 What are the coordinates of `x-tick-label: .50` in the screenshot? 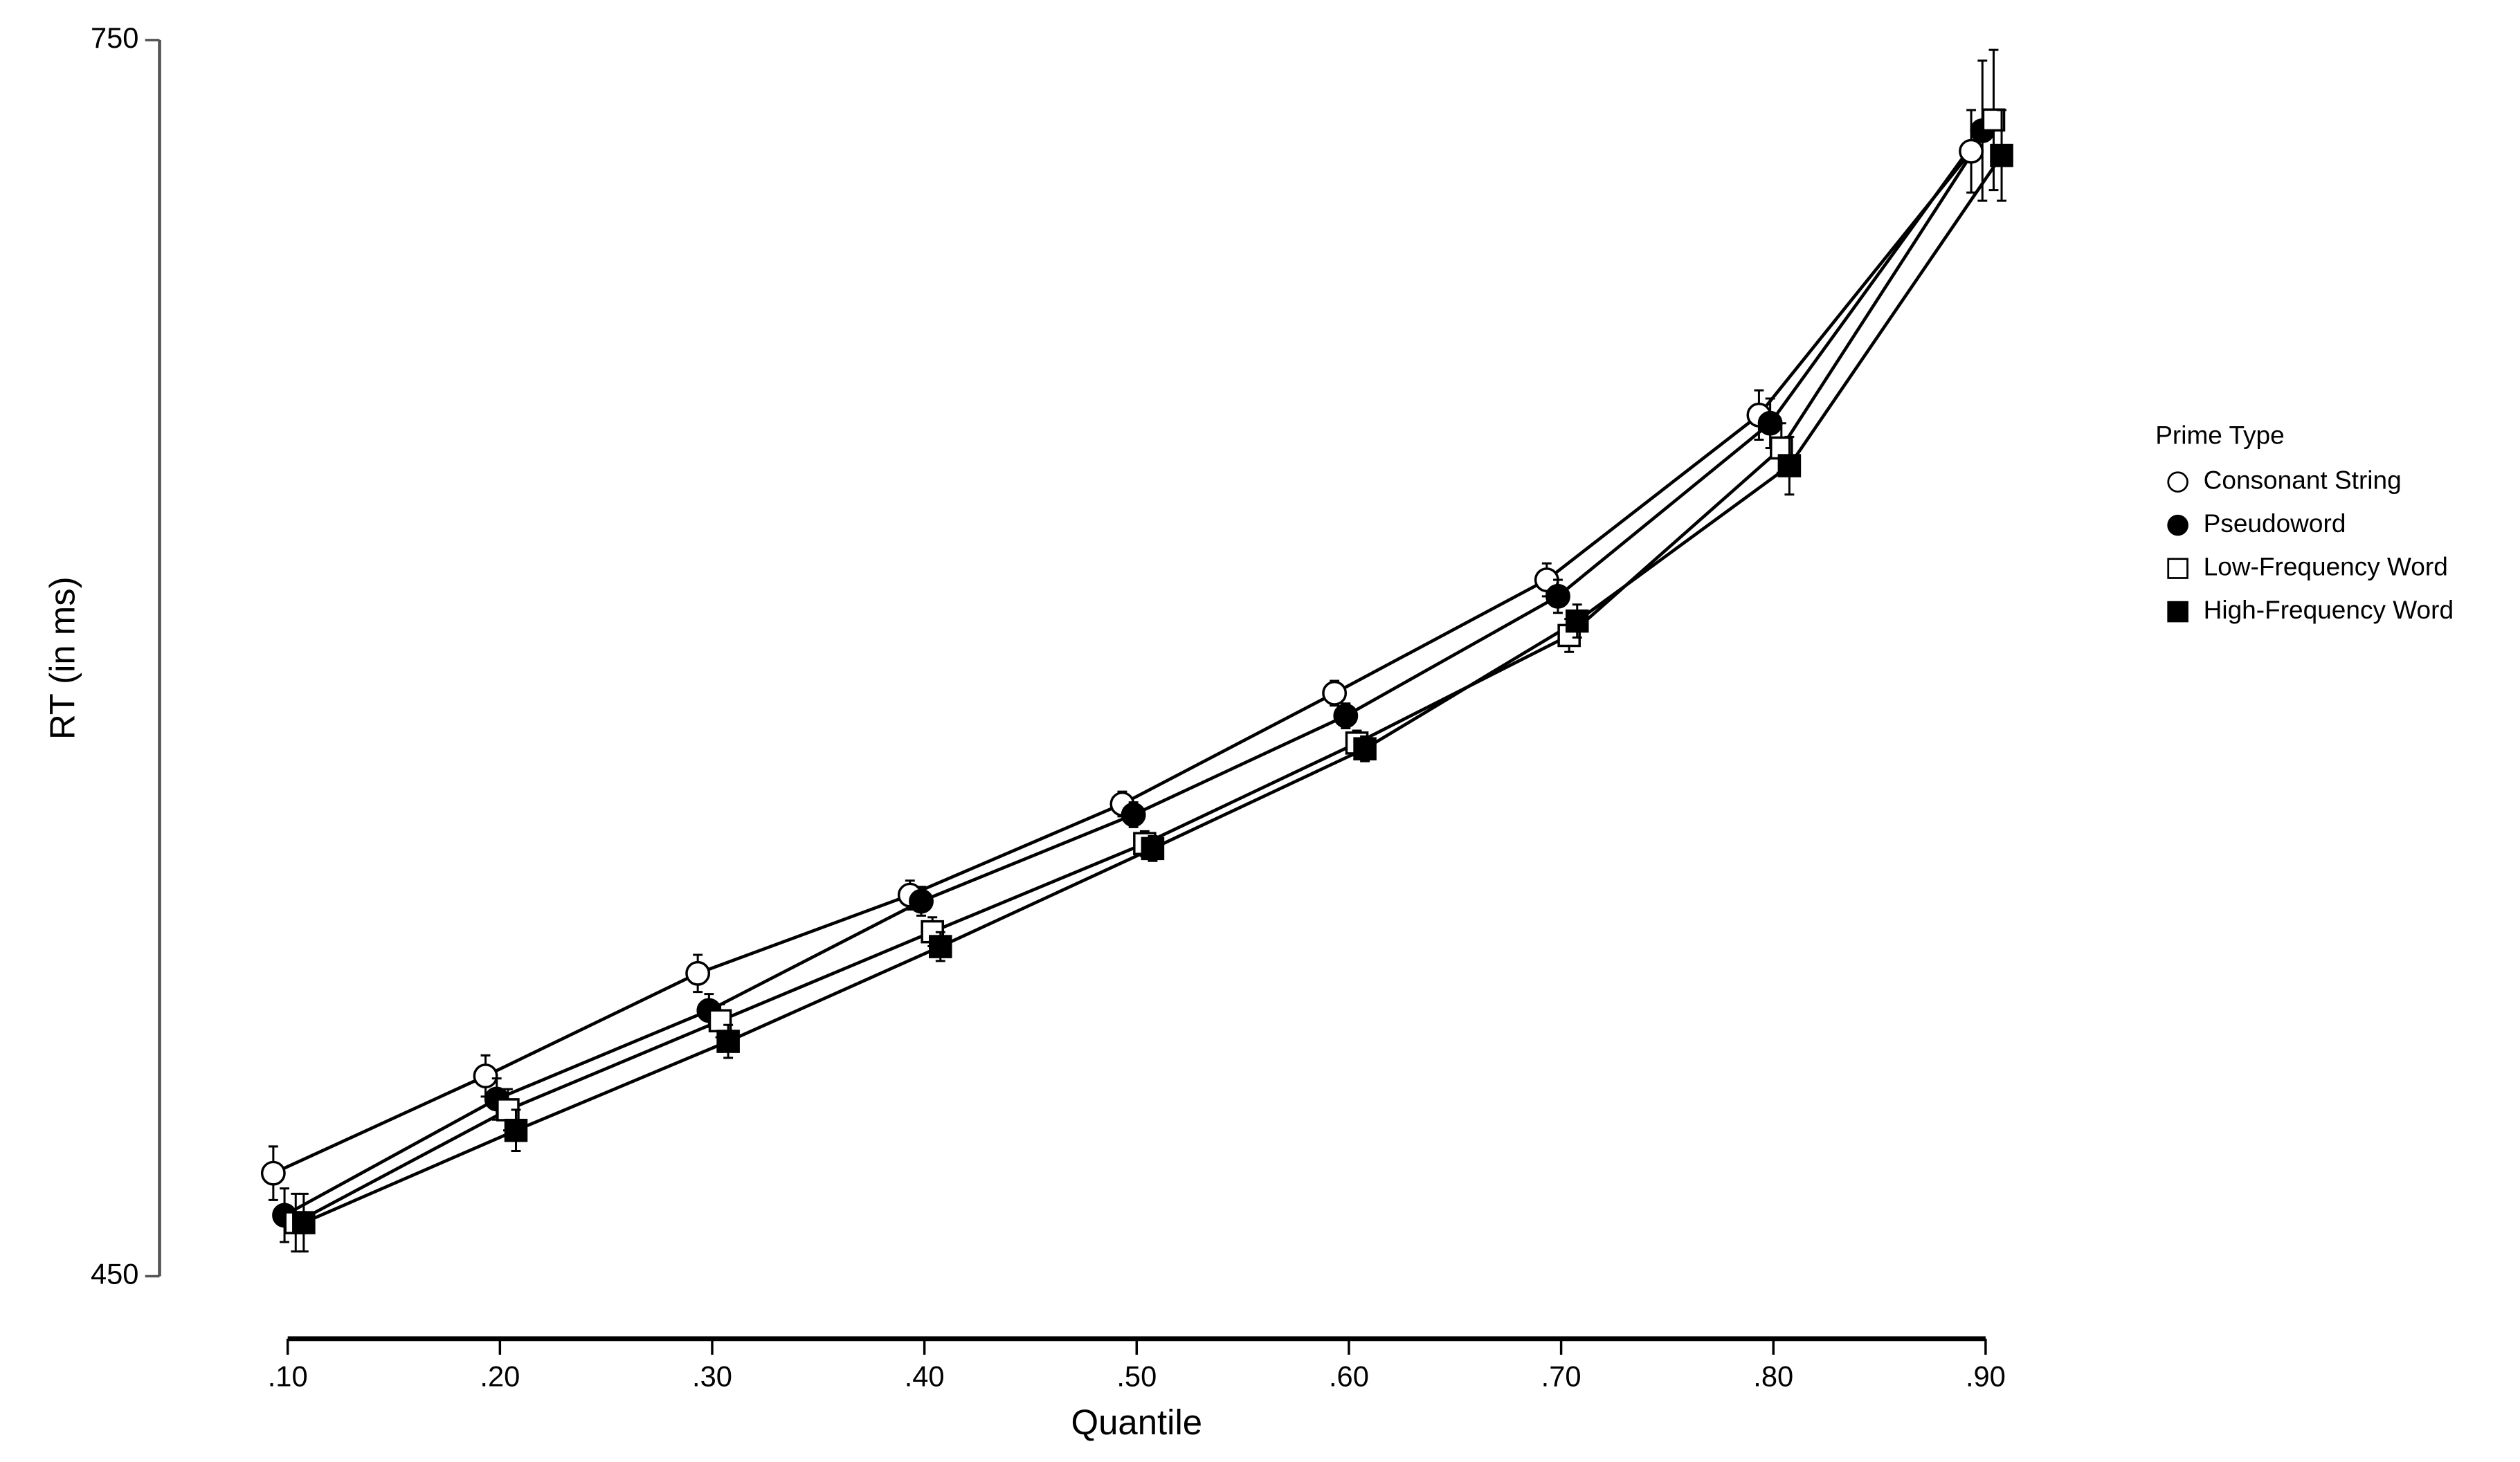 It's located at (1136, 1376).